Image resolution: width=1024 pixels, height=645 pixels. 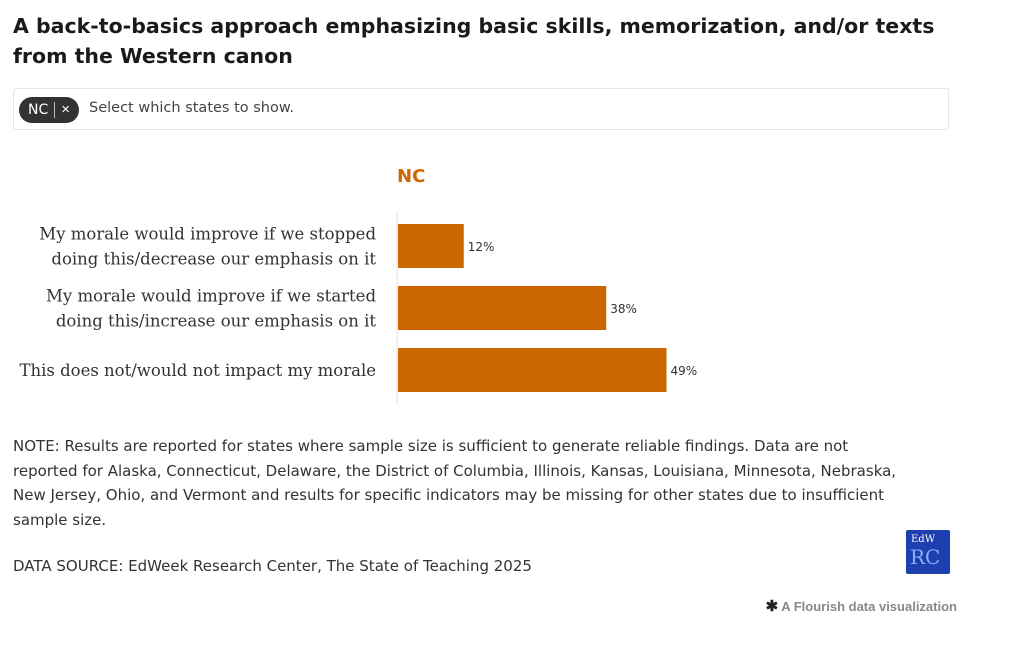 What do you see at coordinates (772, 606) in the screenshot?
I see `flourish-asterisk-icon: ✱` at bounding box center [772, 606].